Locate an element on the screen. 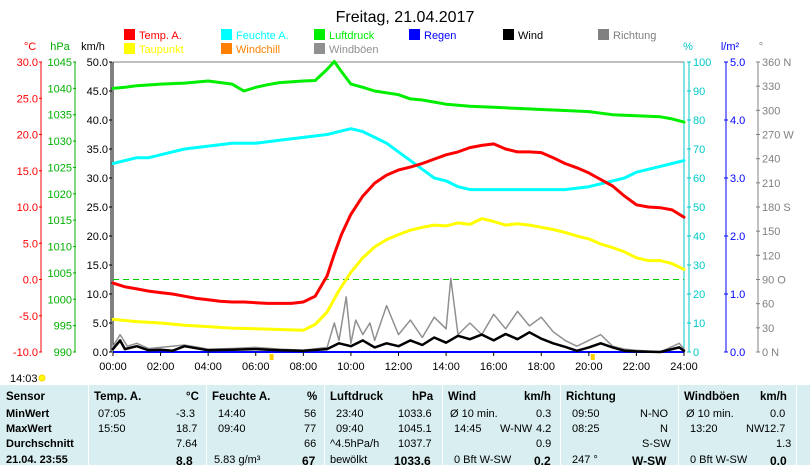 This screenshot has width=810, height=468. row-label: 21.04. 23:55 is located at coordinates (37, 460).